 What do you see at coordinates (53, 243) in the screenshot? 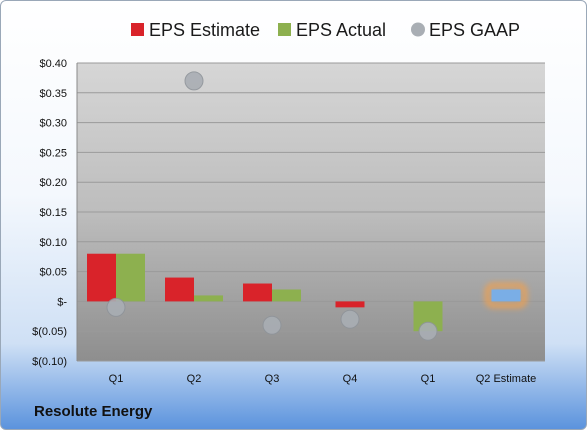
I see `y-tick-label: $0.10` at bounding box center [53, 243].